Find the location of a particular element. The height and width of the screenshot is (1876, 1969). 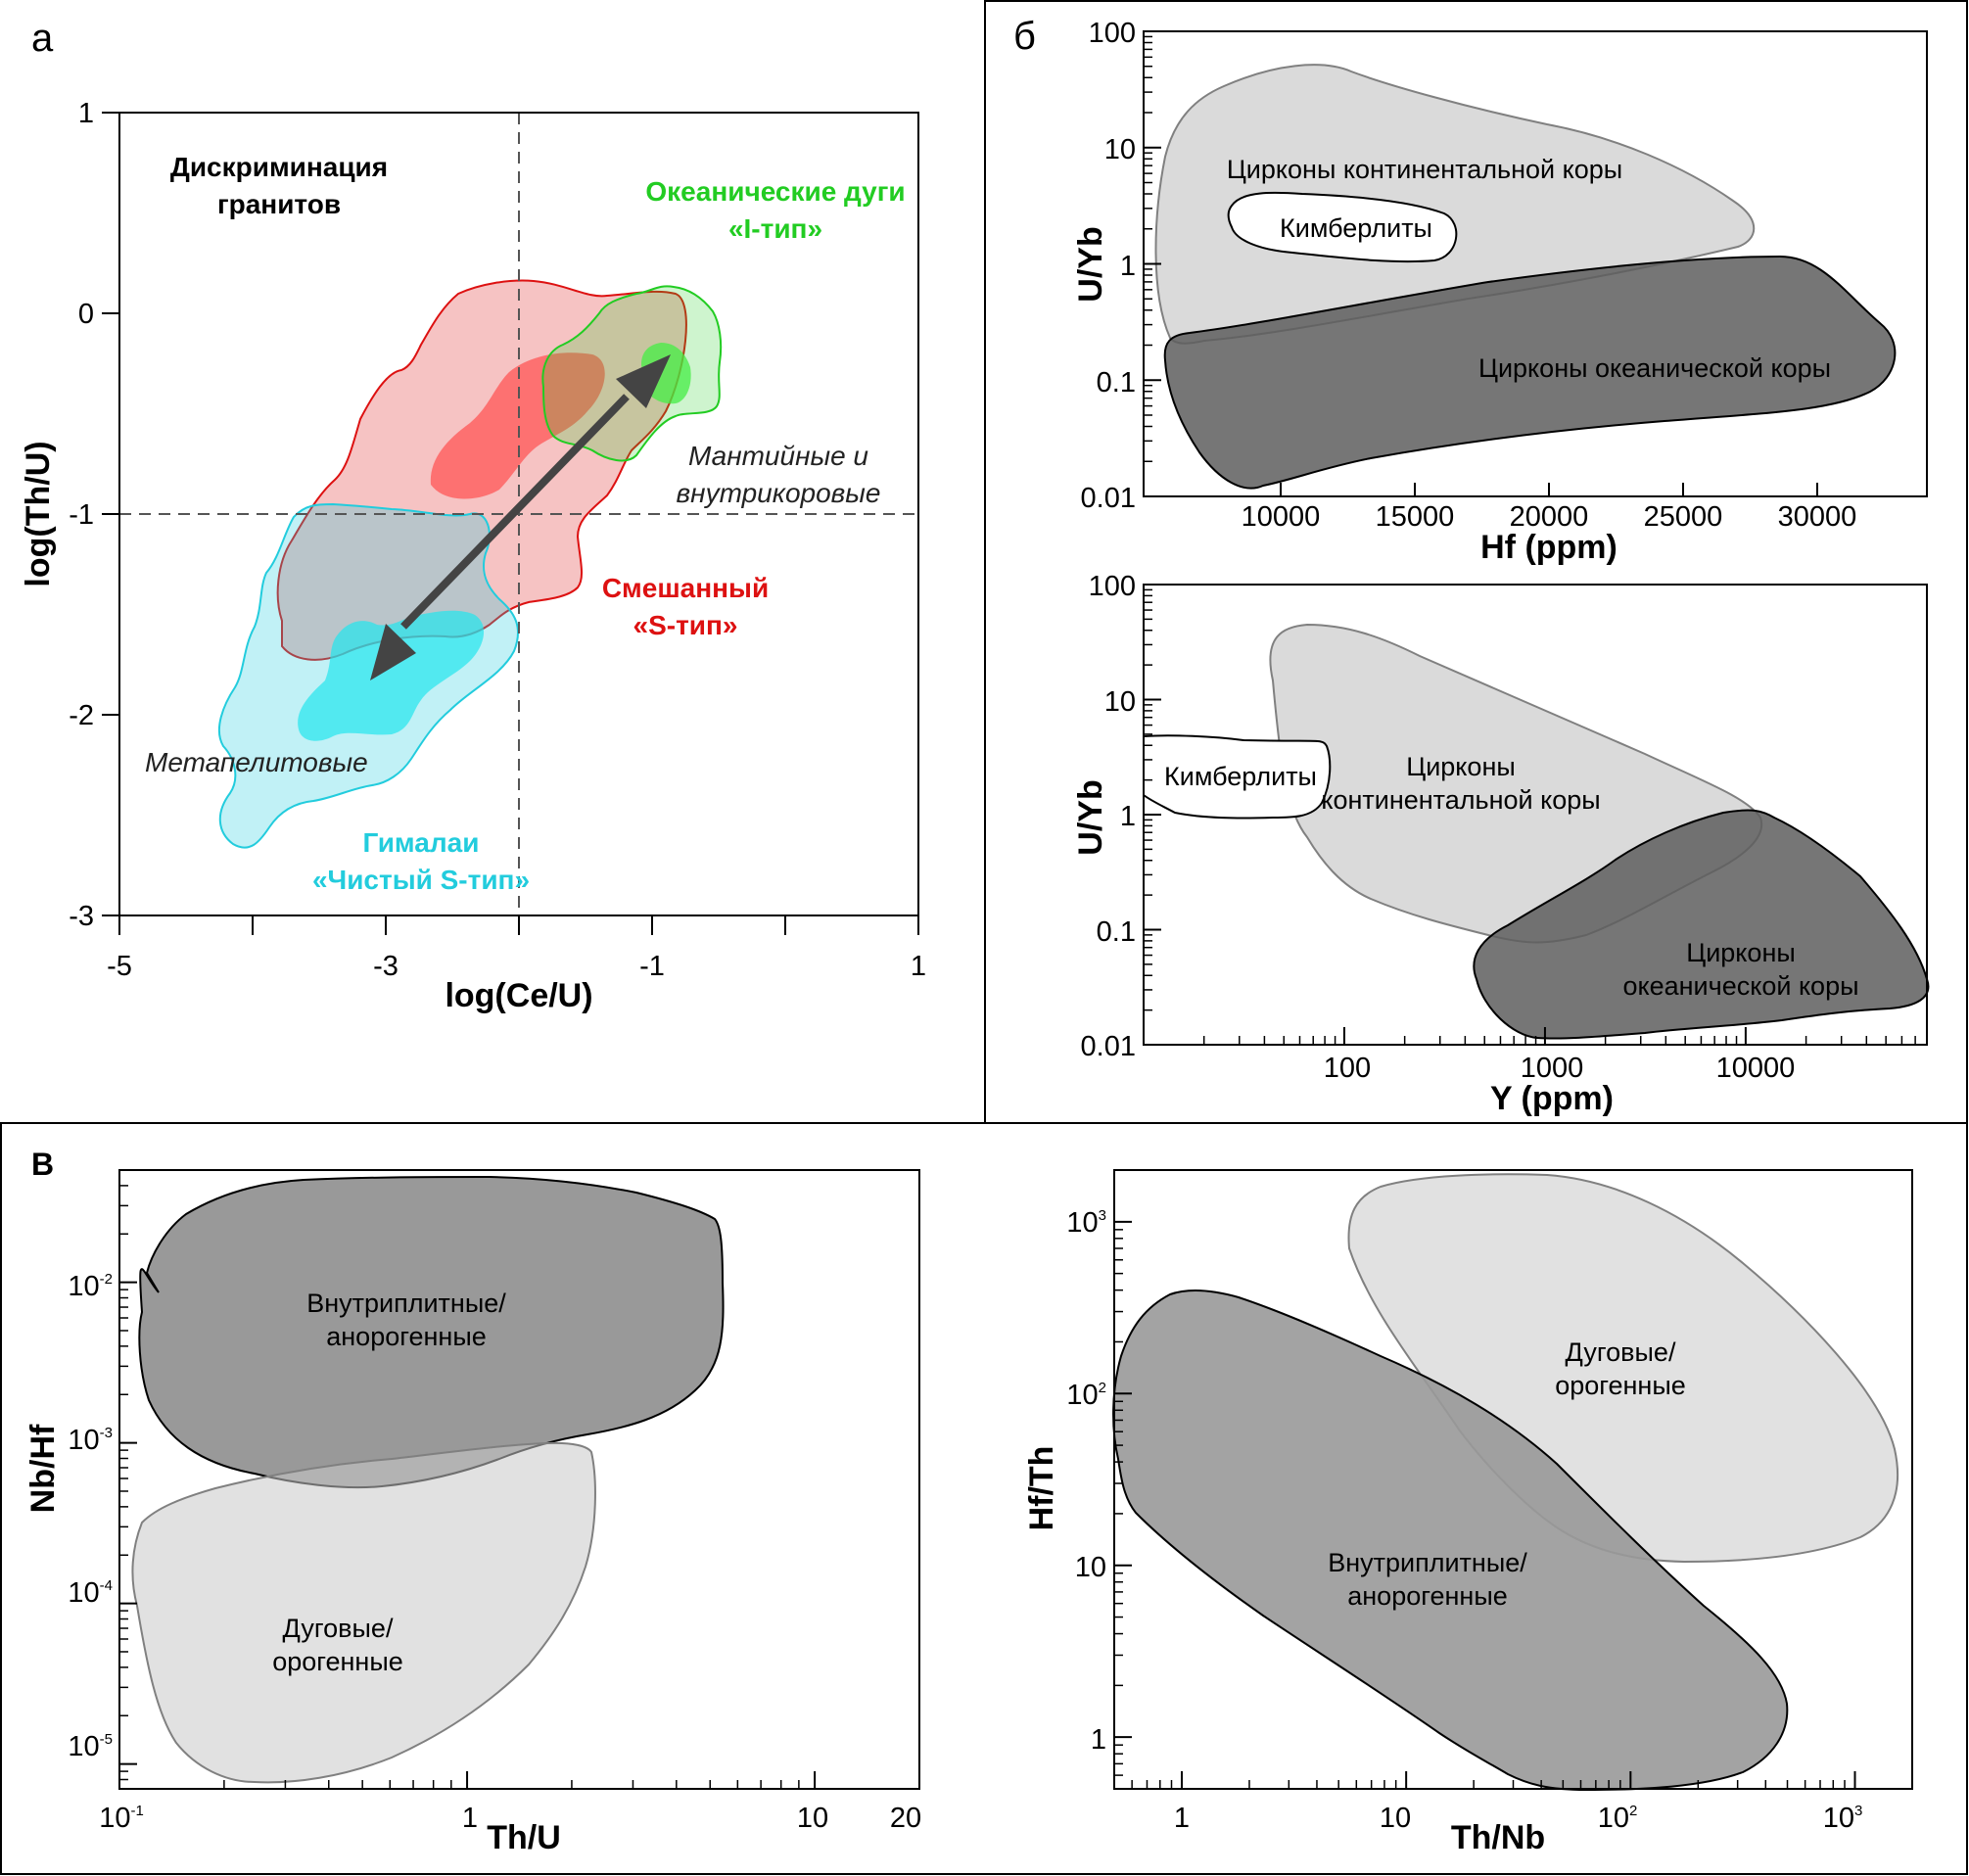

panel-b-top-xtick-3: 25000 is located at coordinates (1683, 517).